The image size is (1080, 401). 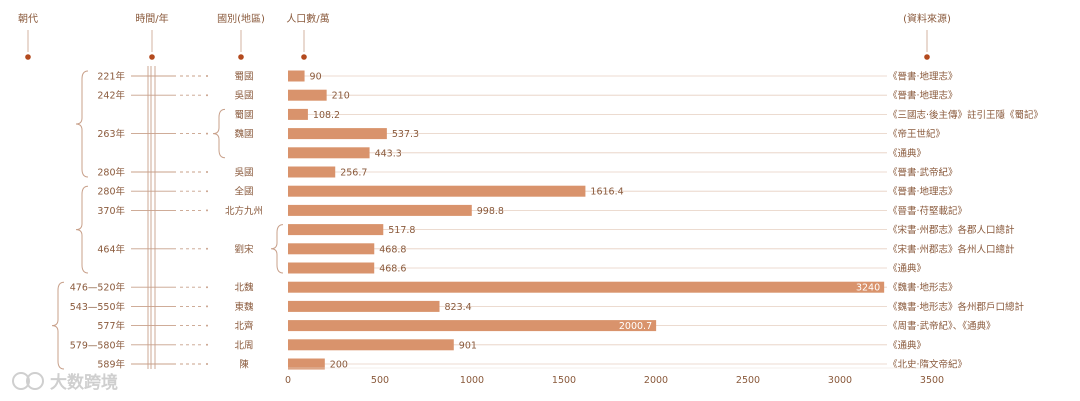 I want to click on state-label: 北齊, so click(x=244, y=326).